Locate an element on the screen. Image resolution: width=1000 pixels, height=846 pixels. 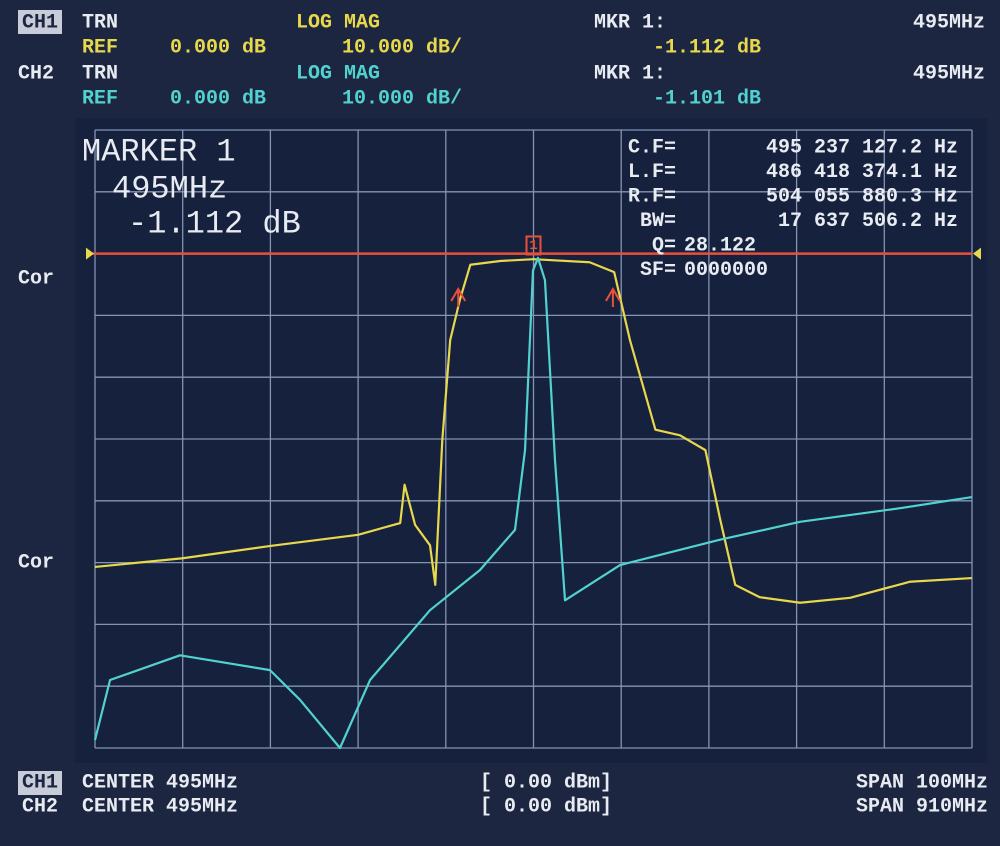
ch1-marker-value: -1.112 dB is located at coordinates (707, 47).